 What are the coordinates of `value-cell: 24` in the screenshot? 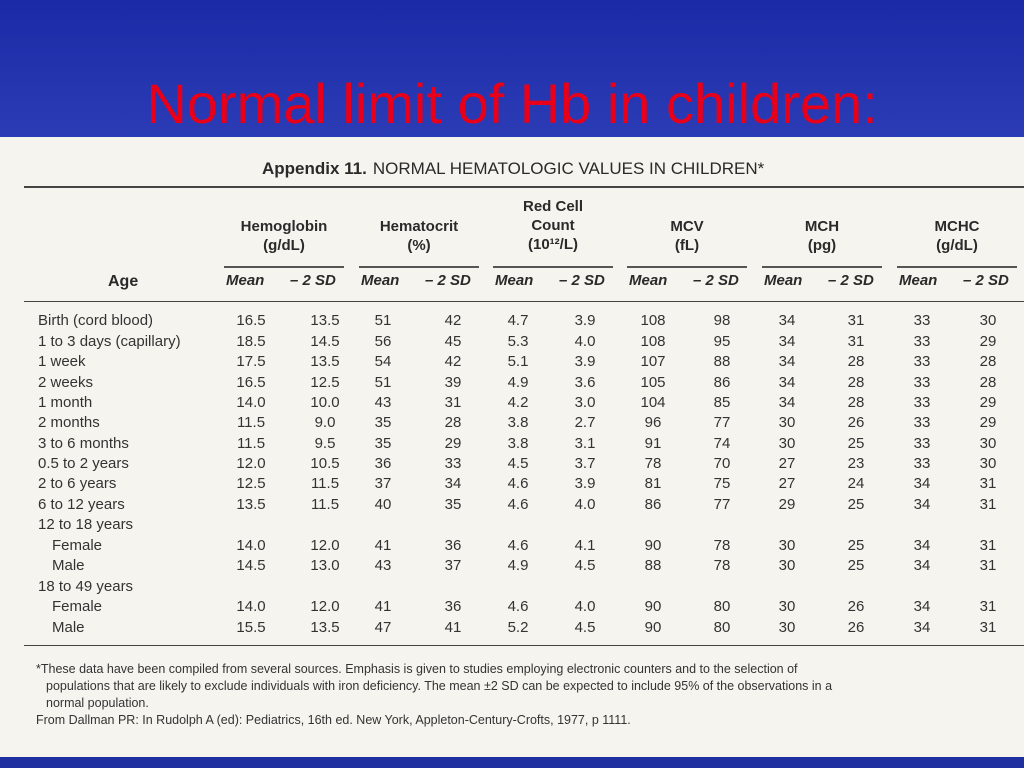 It's located at (856, 483).